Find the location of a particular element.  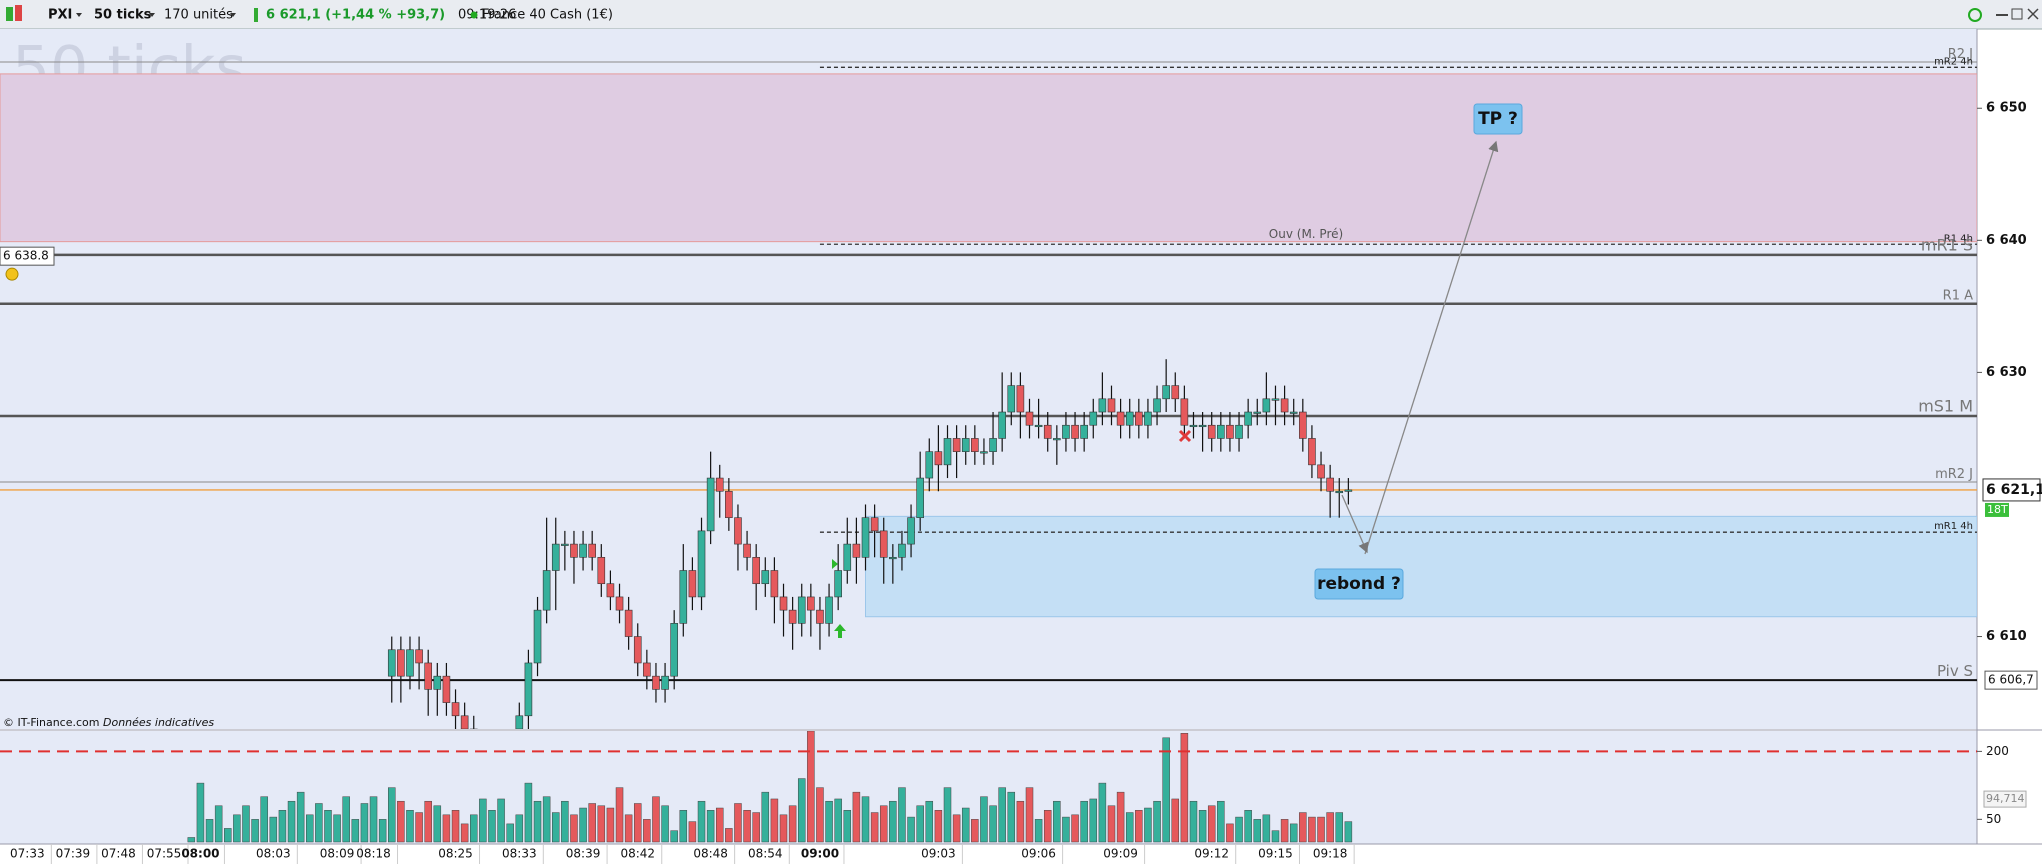

y-tick-label: 6 630 is located at coordinates (2006, 372).